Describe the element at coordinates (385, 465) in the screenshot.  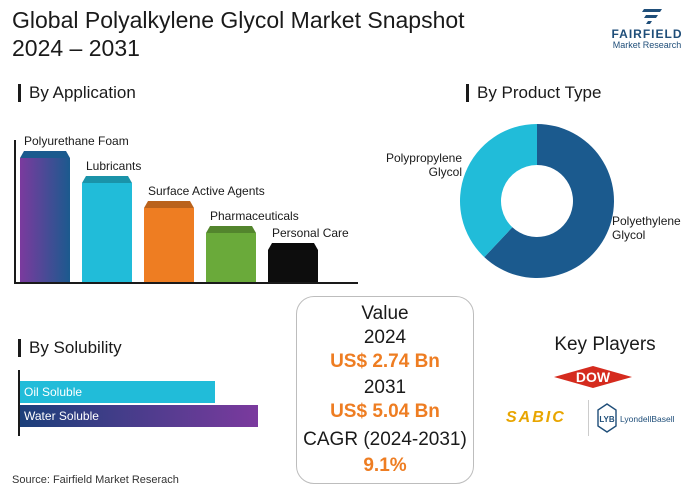
I see `cagr-value: 9.1%` at that location.